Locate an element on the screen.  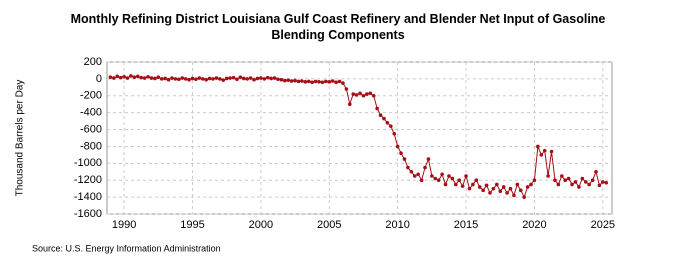
x-tick-label: 2000 is located at coordinates (261, 225).